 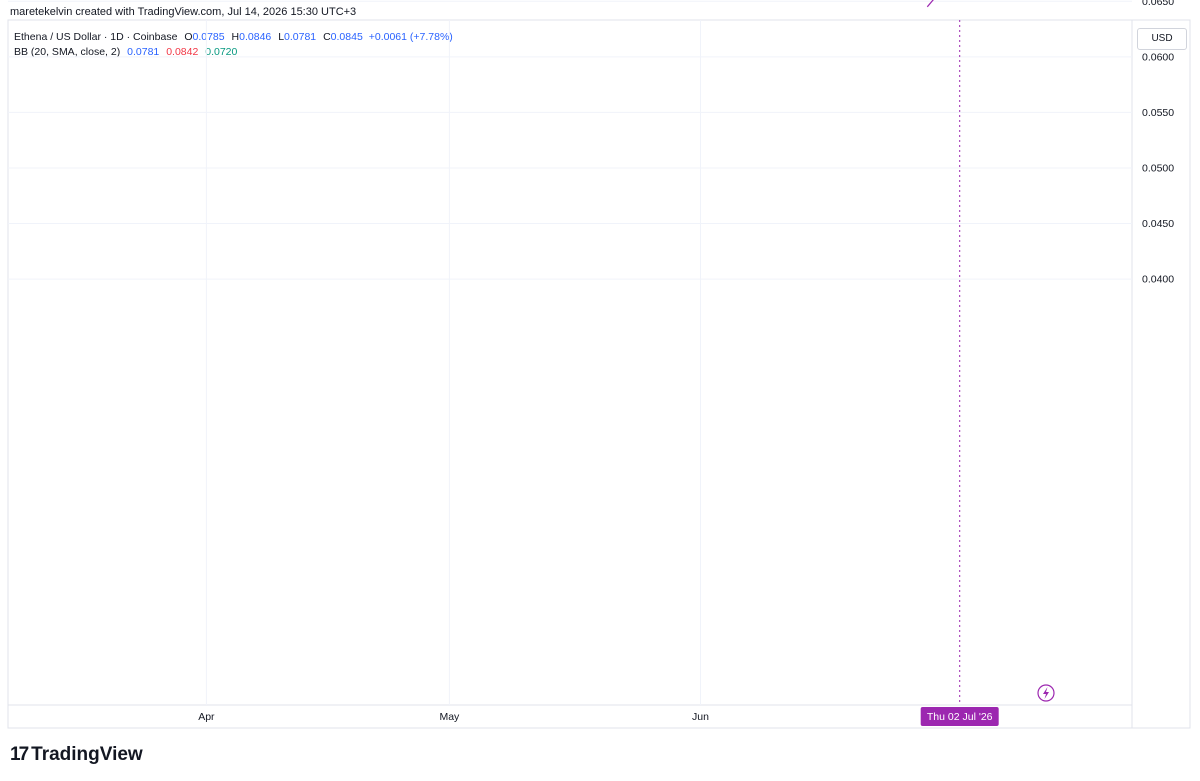 I want to click on crosshair-date-bg, so click(x=959, y=716).